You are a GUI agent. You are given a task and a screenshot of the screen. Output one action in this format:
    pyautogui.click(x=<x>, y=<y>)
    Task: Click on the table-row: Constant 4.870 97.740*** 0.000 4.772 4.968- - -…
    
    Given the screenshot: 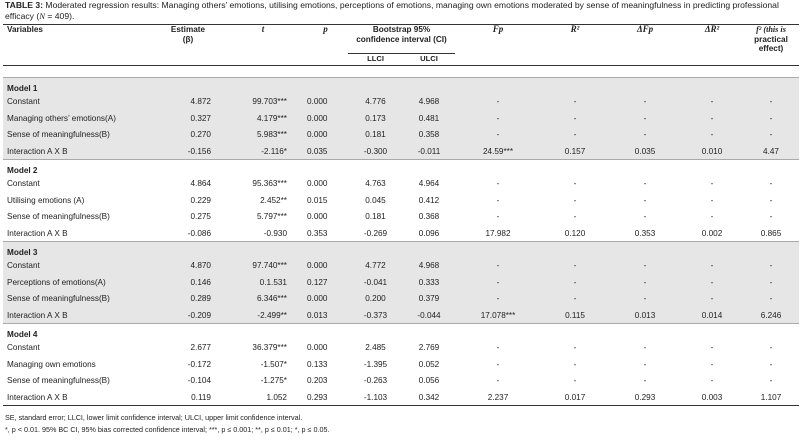 What is the action you would take?
    pyautogui.click(x=401, y=265)
    